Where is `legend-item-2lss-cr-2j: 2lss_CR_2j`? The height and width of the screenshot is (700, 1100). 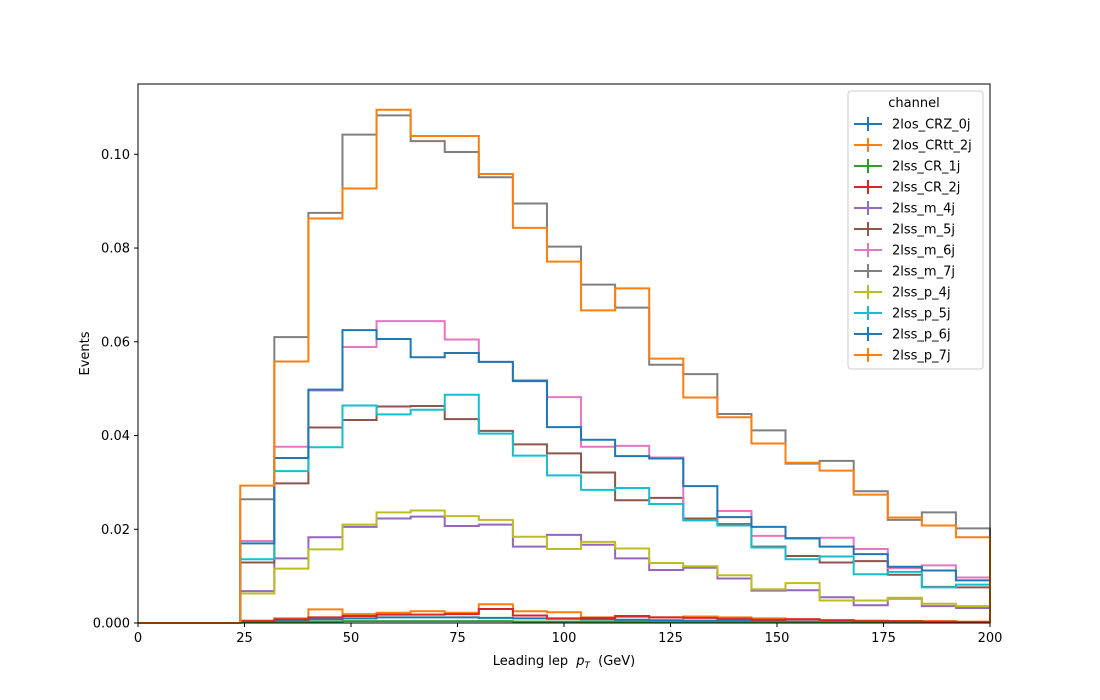
legend-item-2lss-cr-2j: 2lss_CR_2j is located at coordinates (907, 188).